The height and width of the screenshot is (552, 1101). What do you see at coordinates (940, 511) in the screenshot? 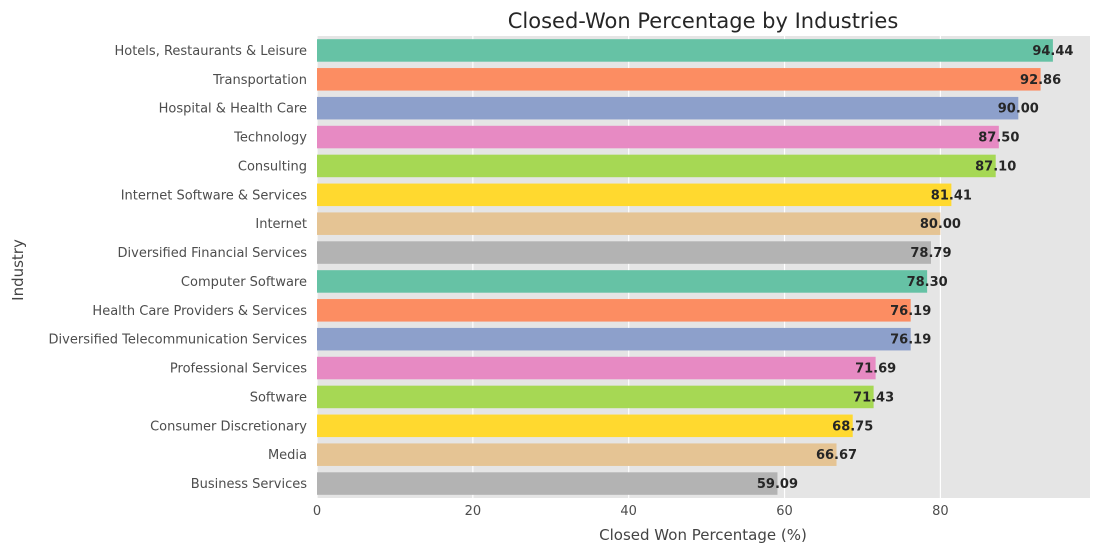
I see `x-tick-label: 80` at bounding box center [940, 511].